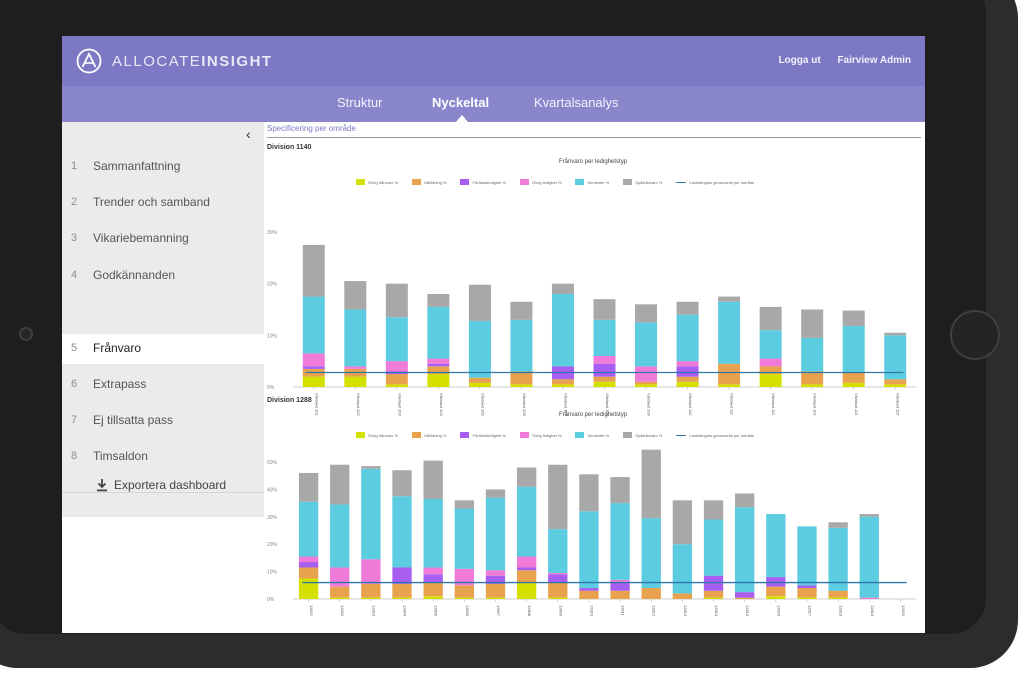  What do you see at coordinates (360, 102) in the screenshot?
I see `tab-struktur: Struktur` at bounding box center [360, 102].